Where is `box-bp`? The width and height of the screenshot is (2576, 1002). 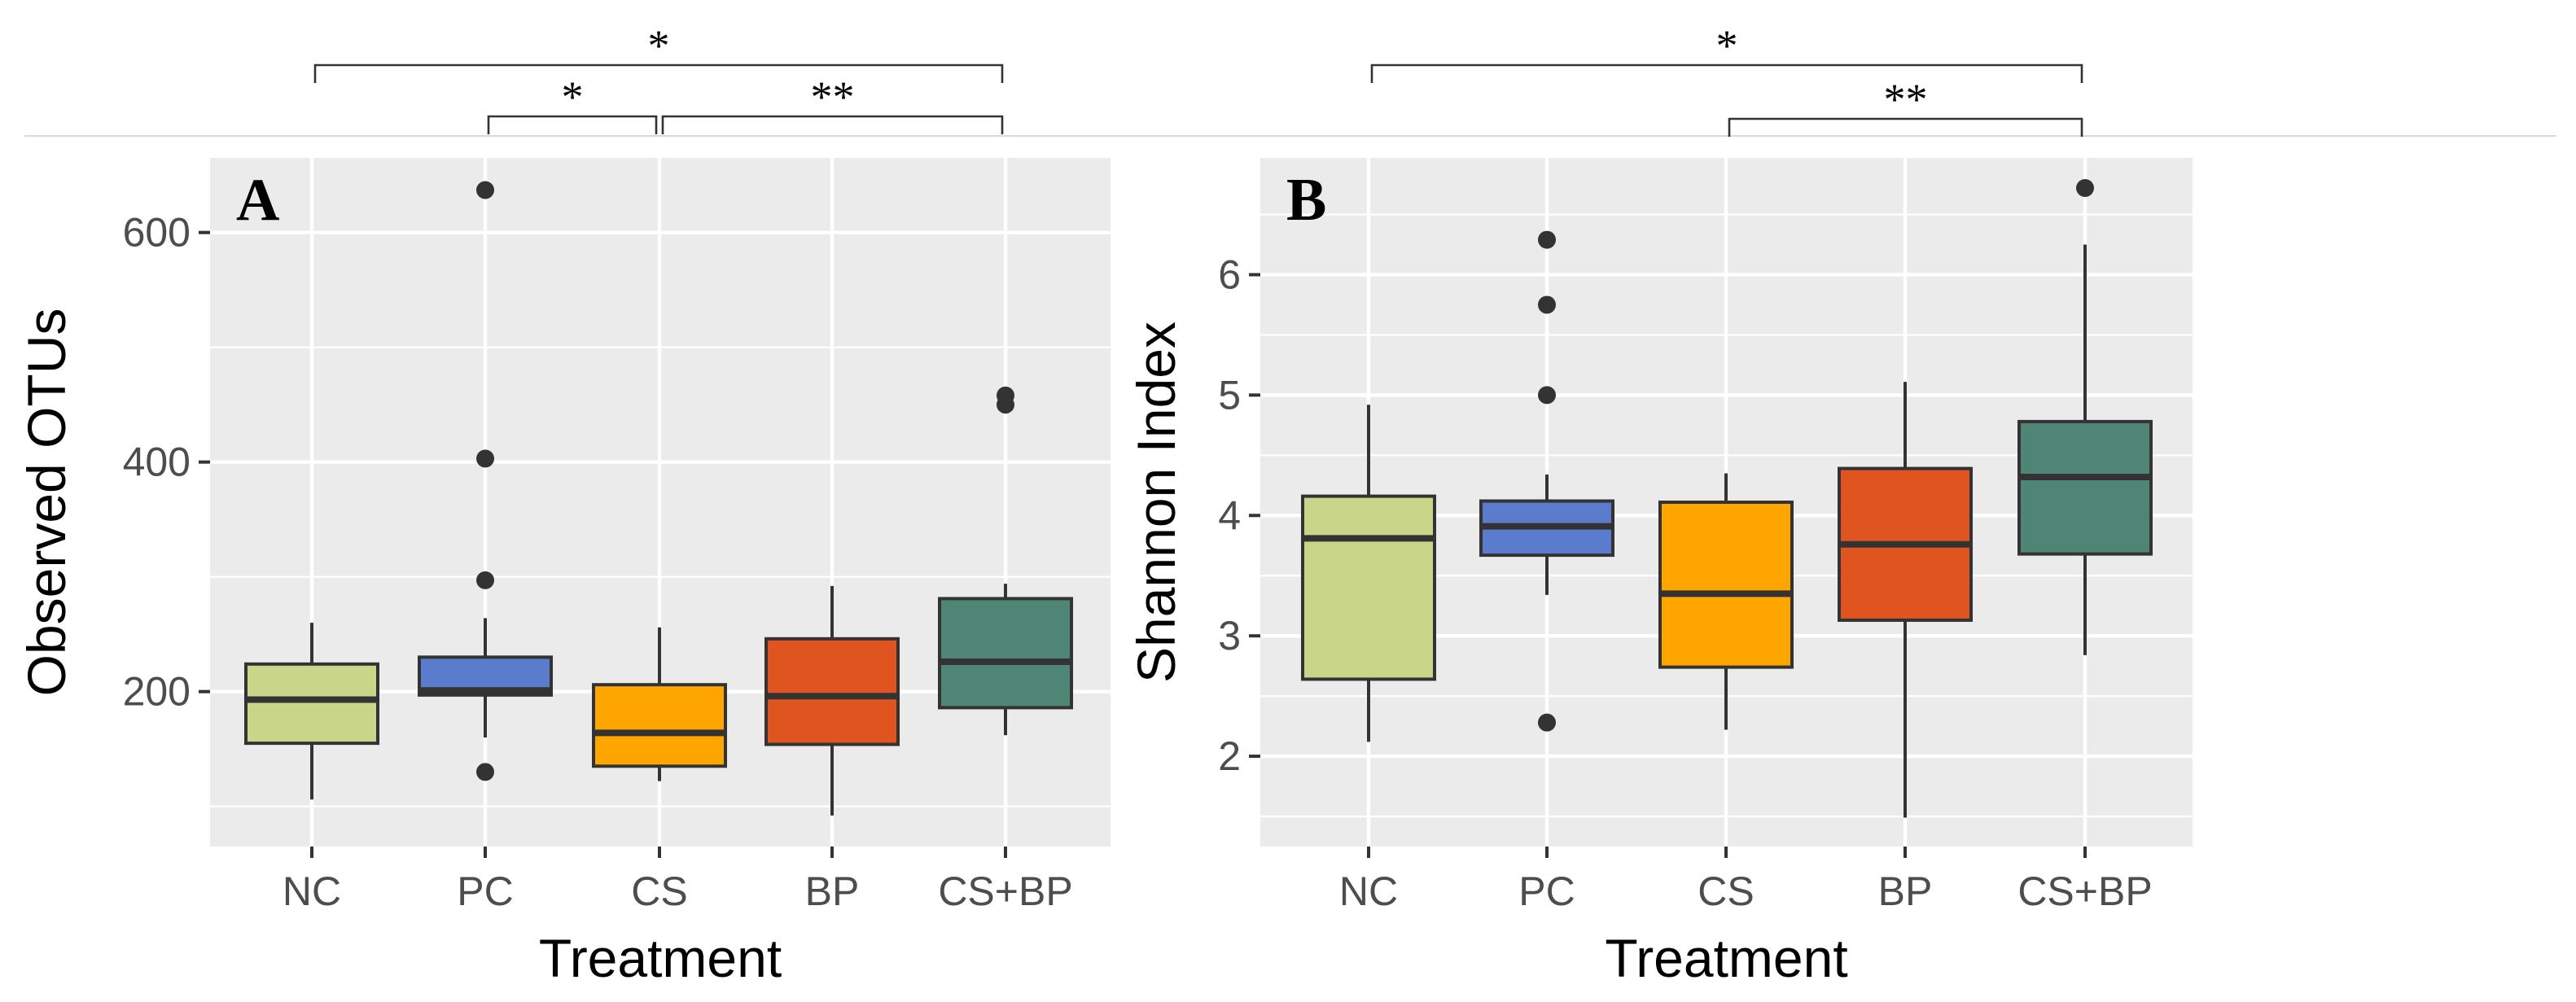
box-bp is located at coordinates (832, 691).